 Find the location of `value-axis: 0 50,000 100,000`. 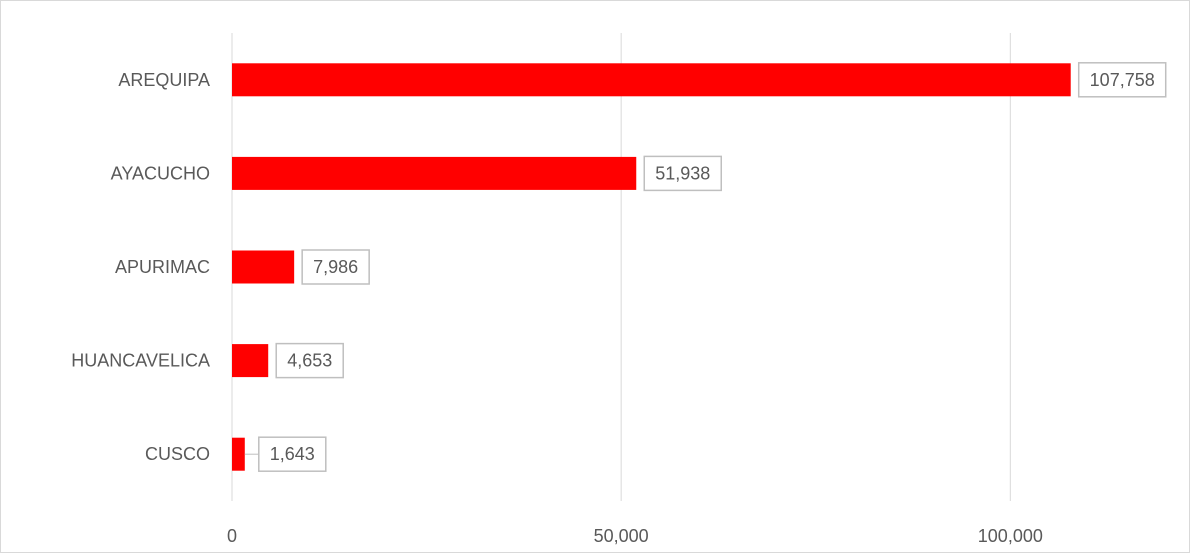

value-axis: 0 50,000 100,000 is located at coordinates (635, 536).